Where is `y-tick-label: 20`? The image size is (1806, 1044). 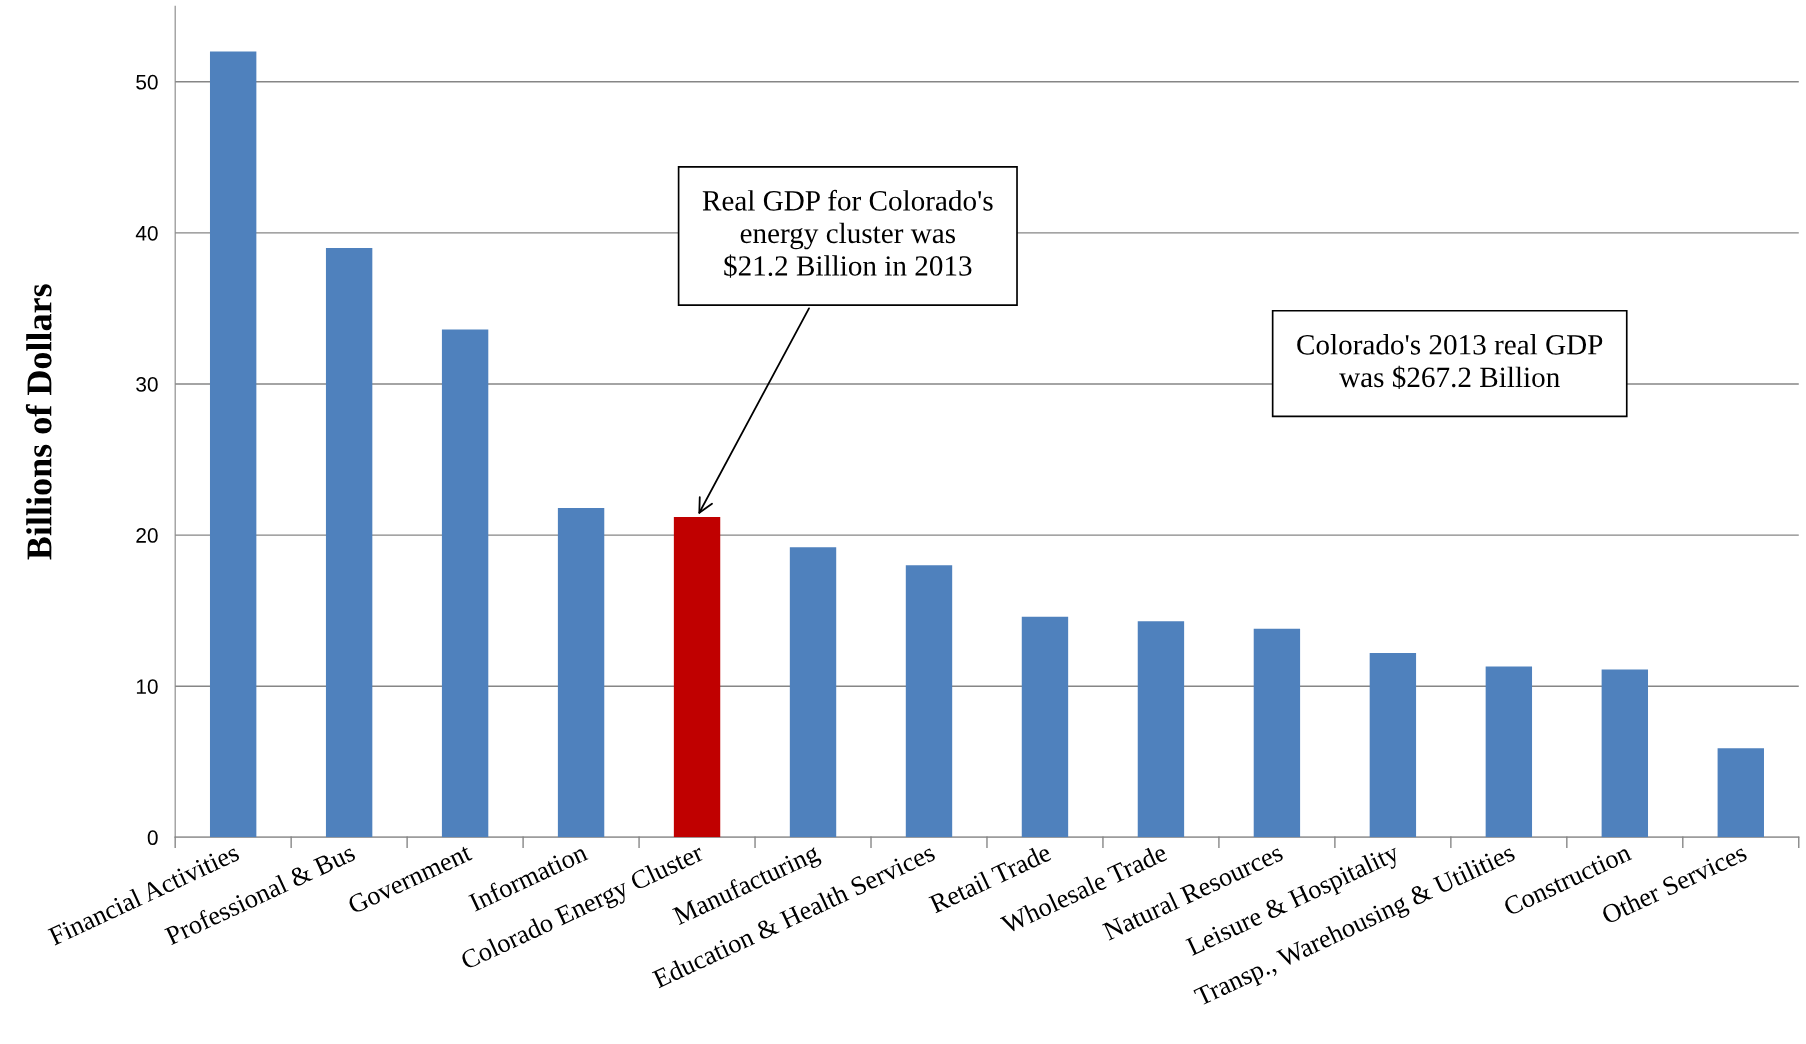
y-tick-label: 20 is located at coordinates (147, 535).